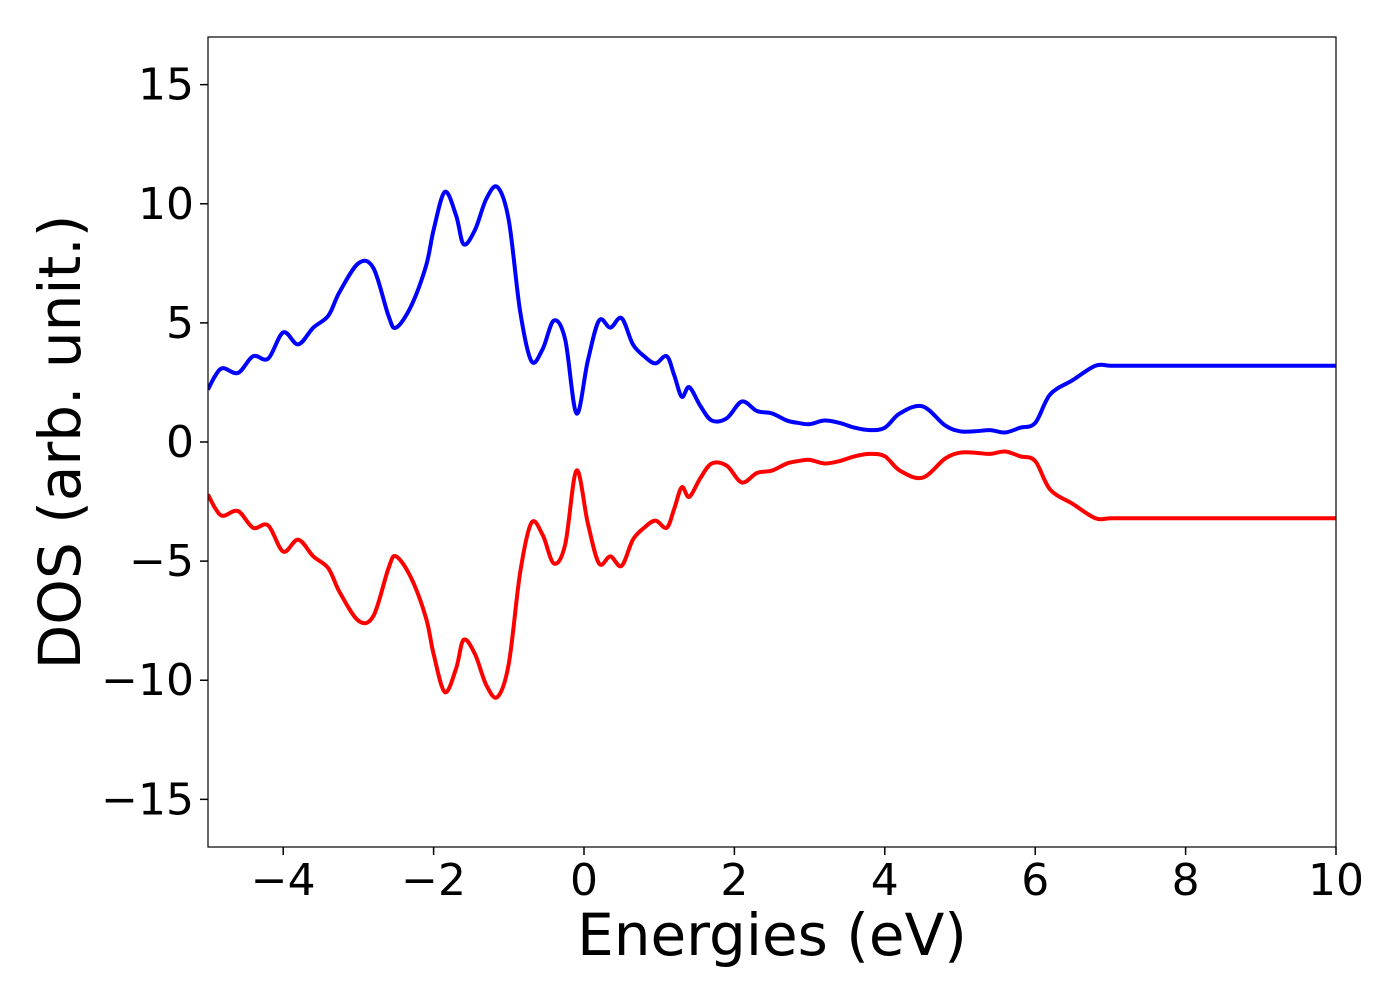 The image size is (1400, 1000). I want to click on x-tick-label: 0, so click(584, 880).